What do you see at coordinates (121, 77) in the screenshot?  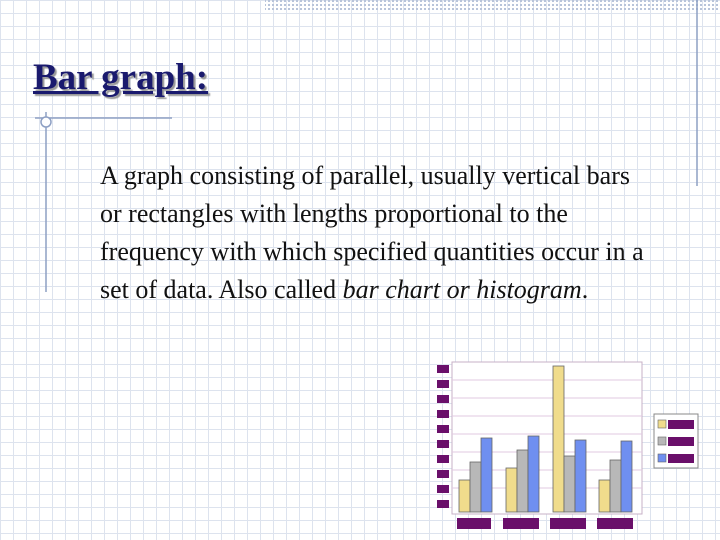 I see `slide-title: Bar graph:` at bounding box center [121, 77].